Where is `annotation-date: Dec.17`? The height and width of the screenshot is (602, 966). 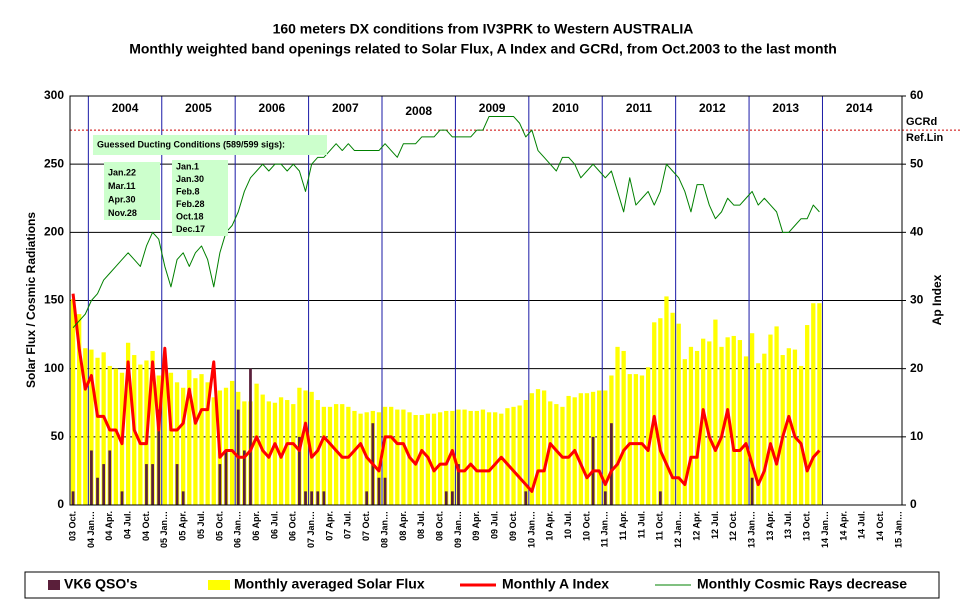 annotation-date: Dec.17 is located at coordinates (190, 229).